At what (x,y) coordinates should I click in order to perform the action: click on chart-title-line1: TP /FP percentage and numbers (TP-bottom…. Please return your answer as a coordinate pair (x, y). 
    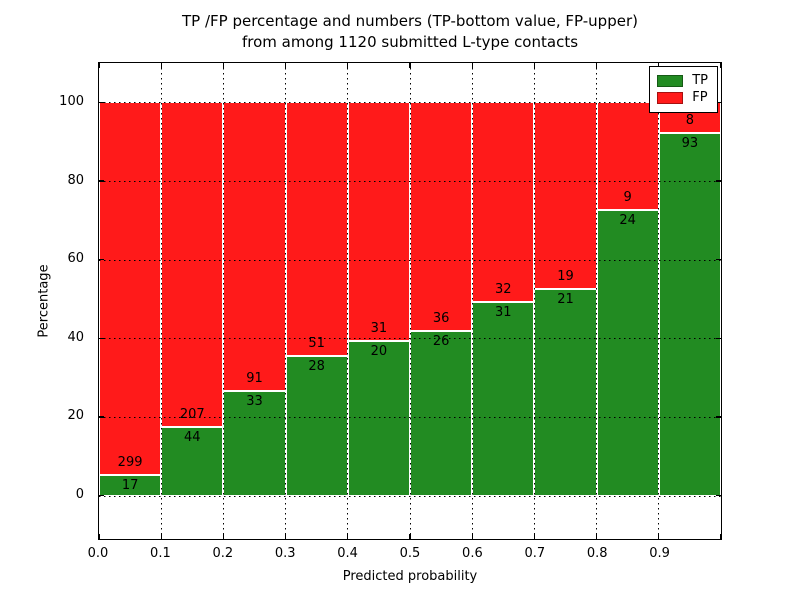
    Looking at the image, I should click on (410, 21).